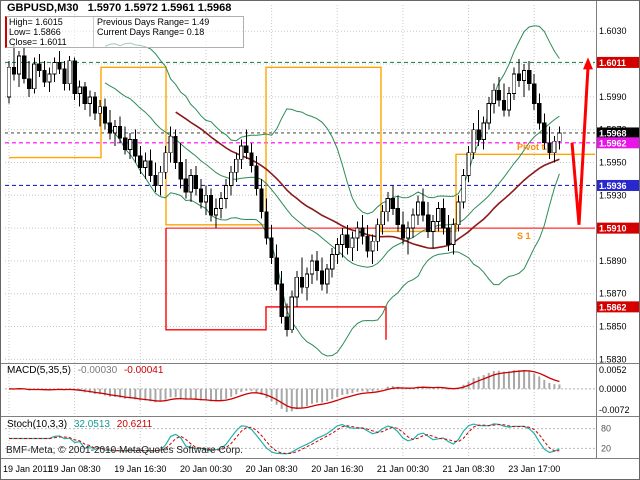 The height and width of the screenshot is (480, 640). Describe the element at coordinates (613, 307) in the screenshot. I see `svg-text: 1.5862` at that location.